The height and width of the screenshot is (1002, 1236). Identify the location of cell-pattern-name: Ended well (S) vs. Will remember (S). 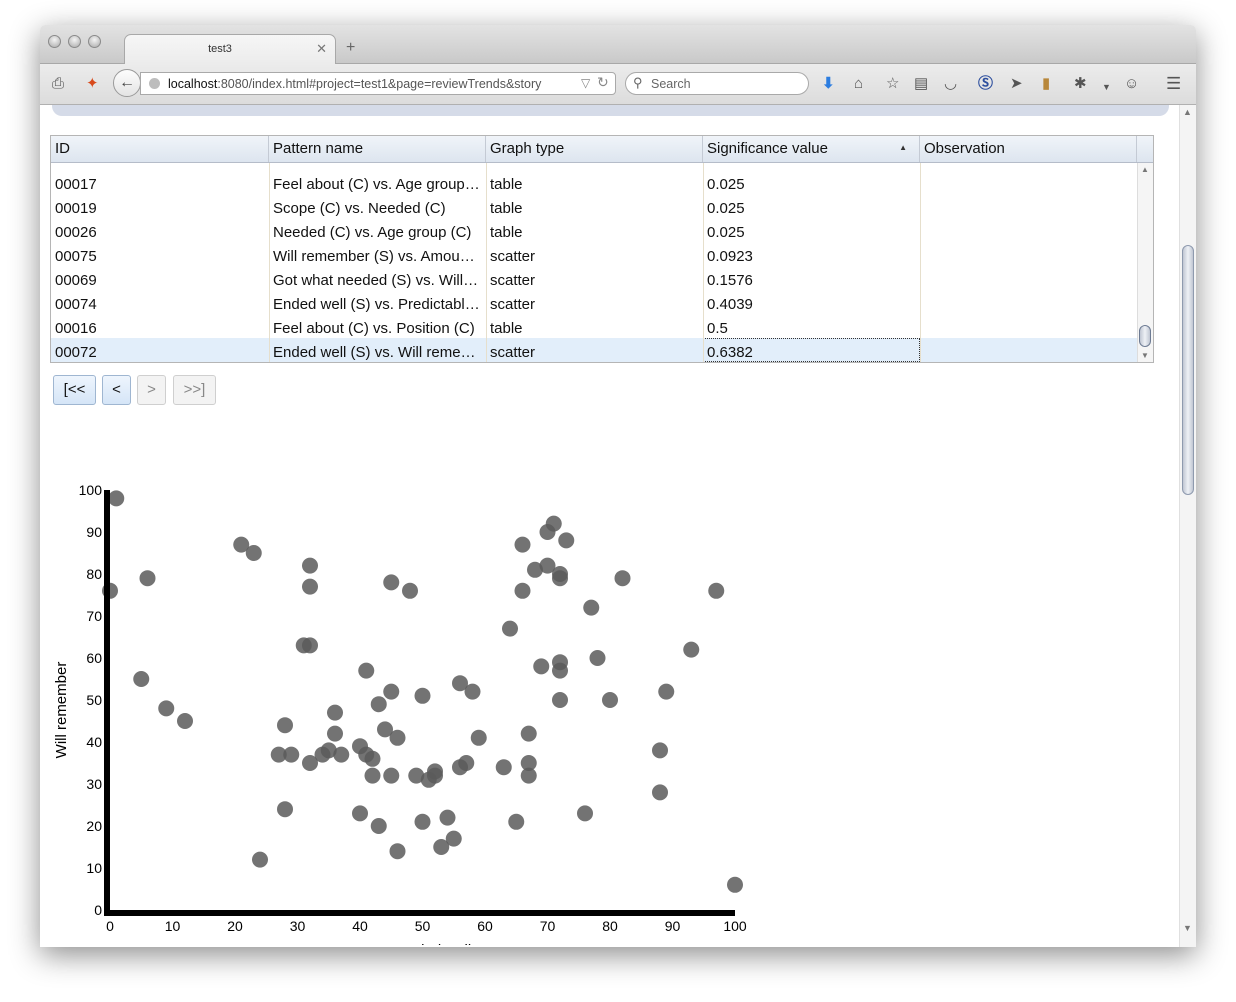
(376, 352).